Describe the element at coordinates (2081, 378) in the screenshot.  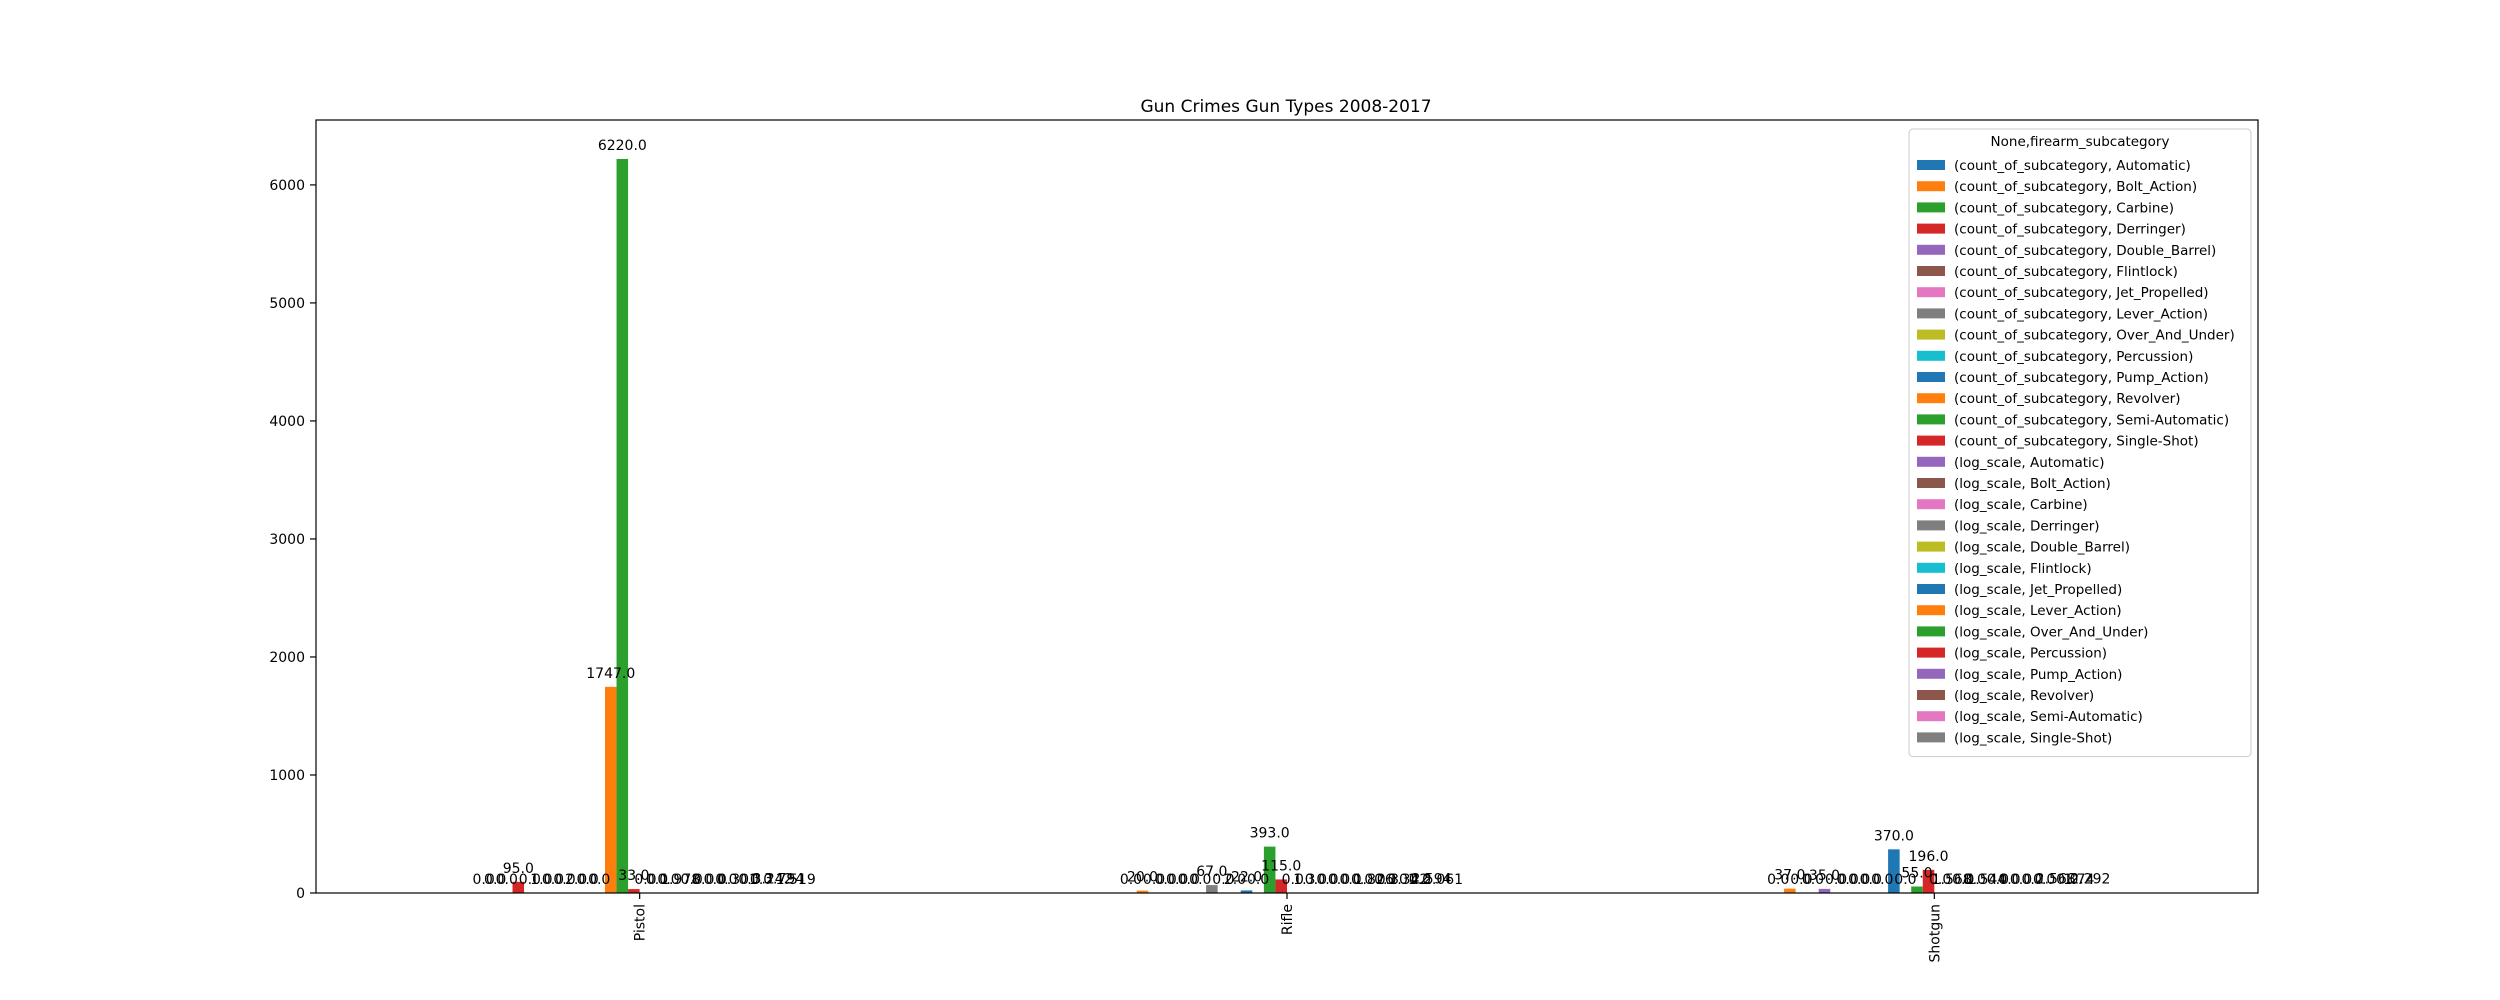
I see `legend-entry-label: (count_of_subcategory, Pump_Action)` at that location.